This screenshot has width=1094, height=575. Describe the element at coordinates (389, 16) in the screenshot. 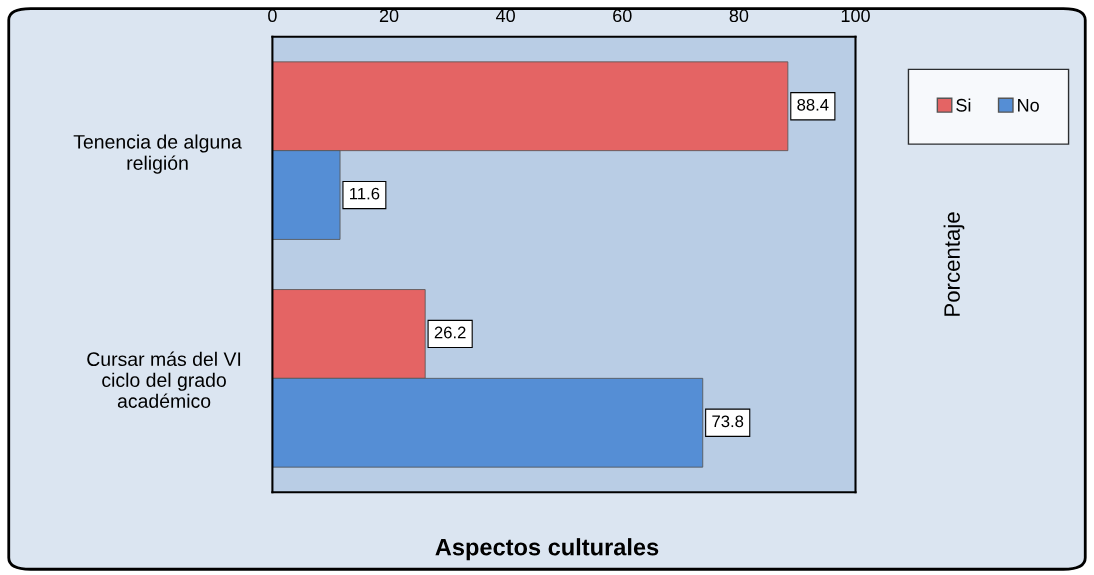

I see `x-tick-label: 20` at that location.